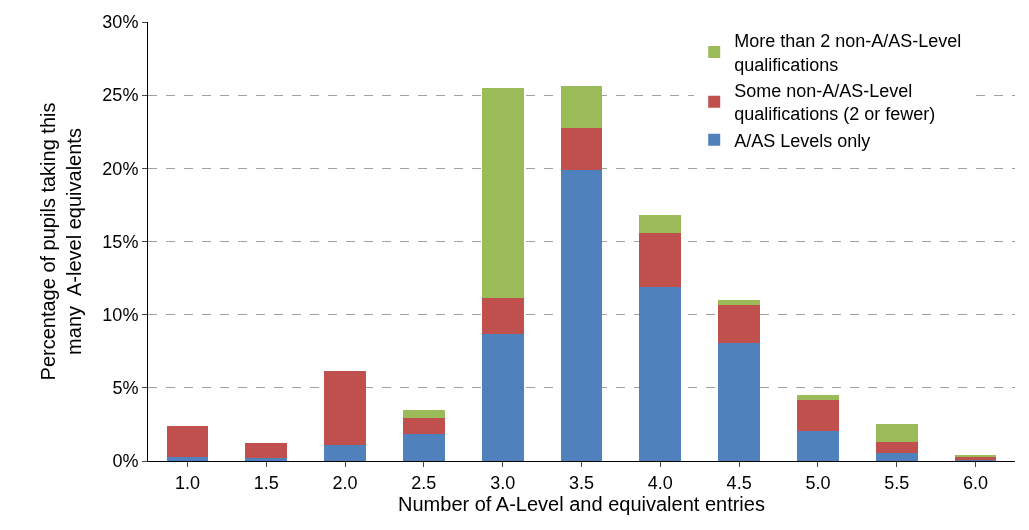  What do you see at coordinates (835, 103) in the screenshot?
I see `legend-label: Some non-A/AS-Level qualifications (2 or fewer)` at bounding box center [835, 103].